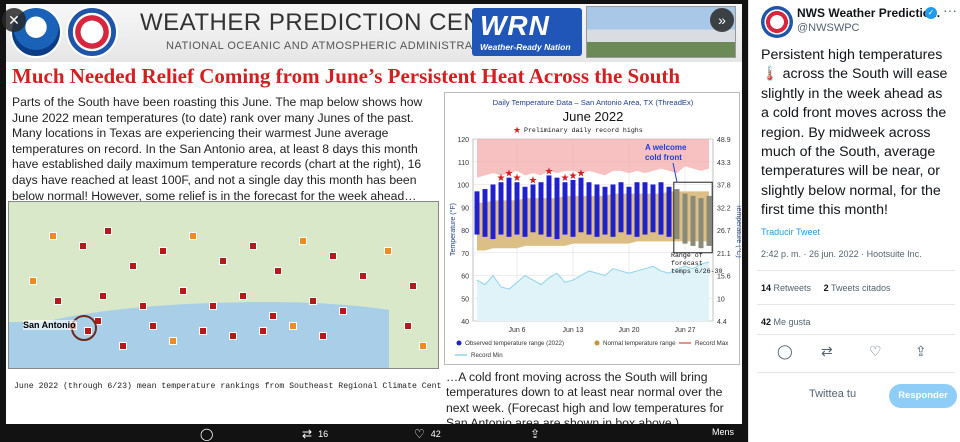  I want to click on likes-stat: 42 Me gusta, so click(786, 322).